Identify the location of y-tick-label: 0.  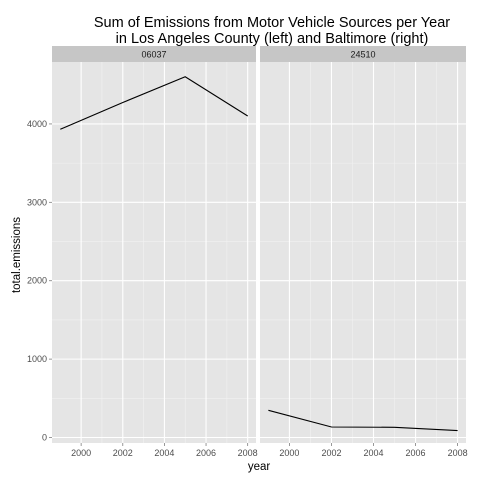
(44, 438).